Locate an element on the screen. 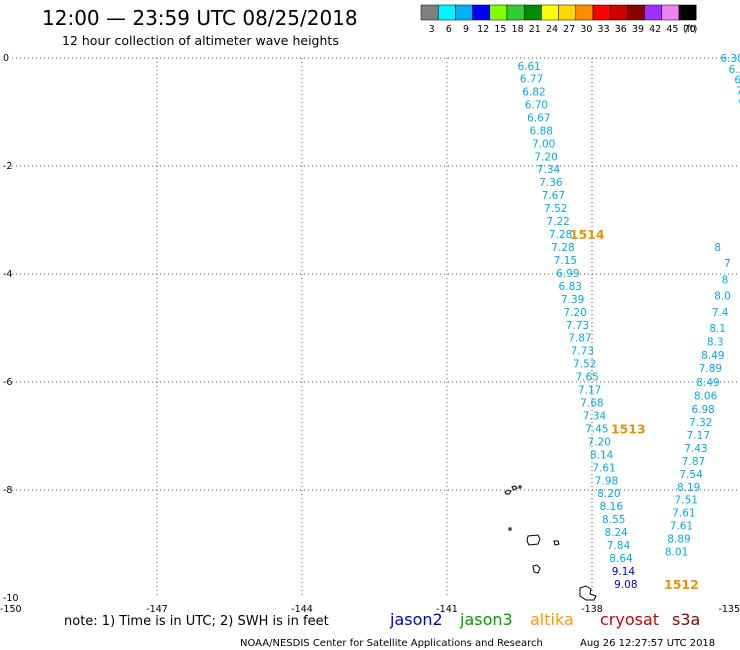  swh-value-label: 8.55 is located at coordinates (613, 520).